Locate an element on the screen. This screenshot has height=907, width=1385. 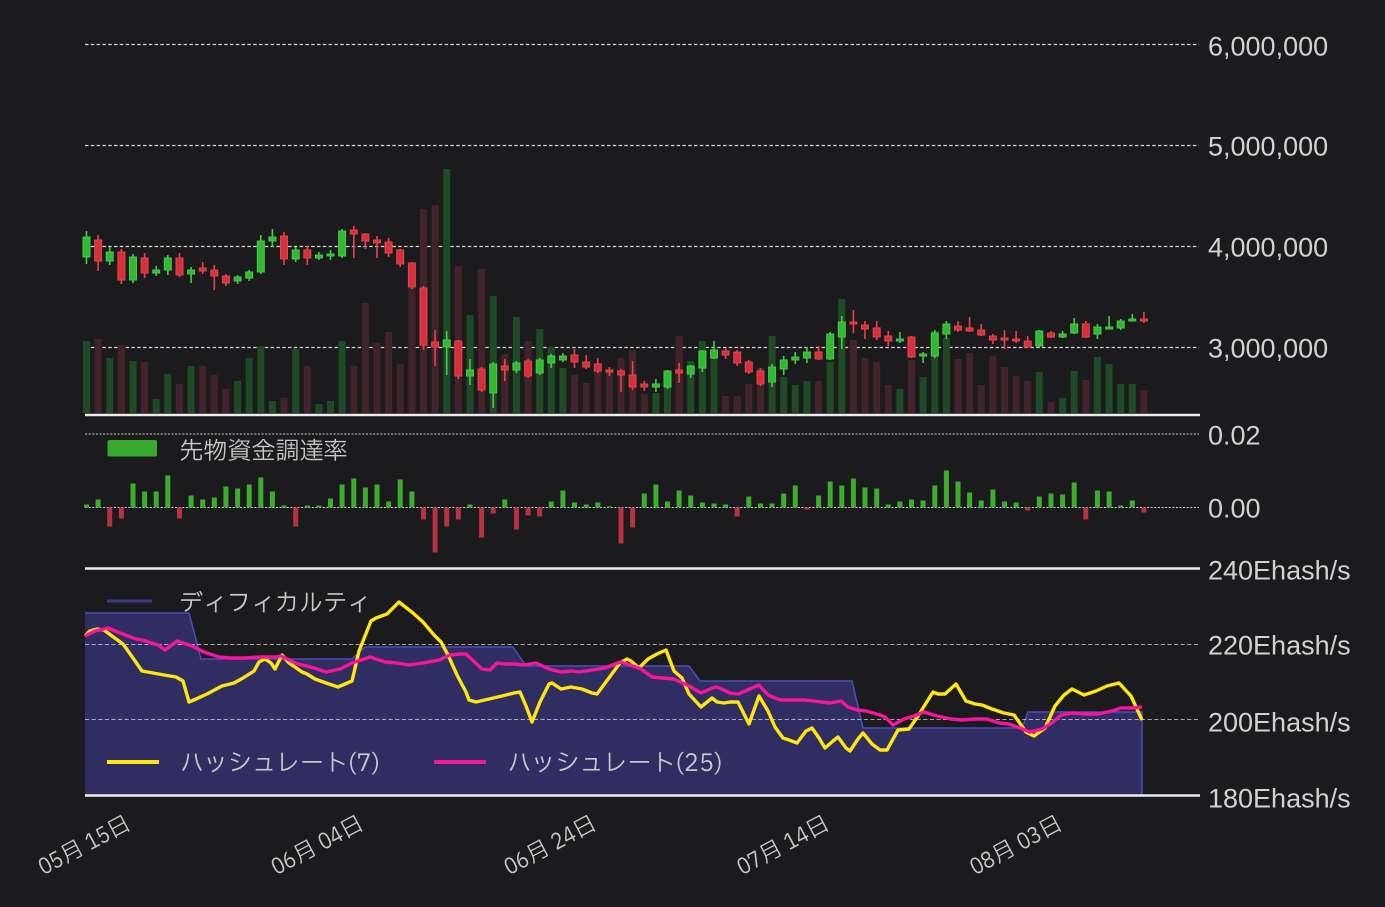
svg-text: 5,000,000 is located at coordinates (1268, 147).